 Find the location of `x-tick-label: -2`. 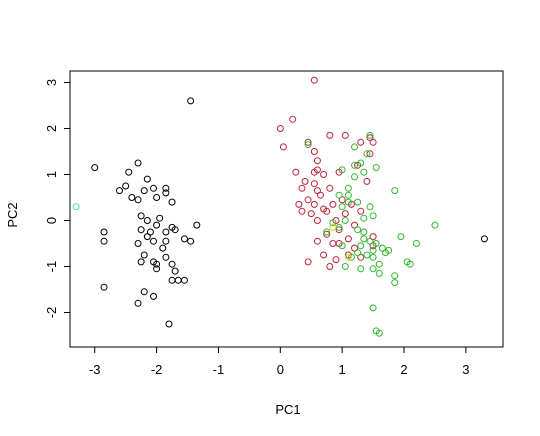

x-tick-label: -2 is located at coordinates (157, 369).